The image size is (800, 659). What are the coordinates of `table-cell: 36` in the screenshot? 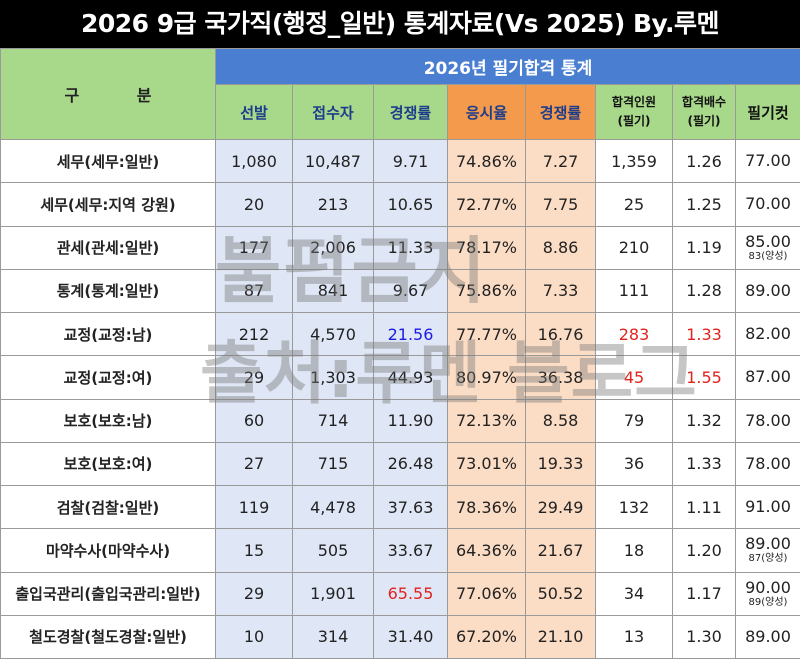 It's located at (634, 463).